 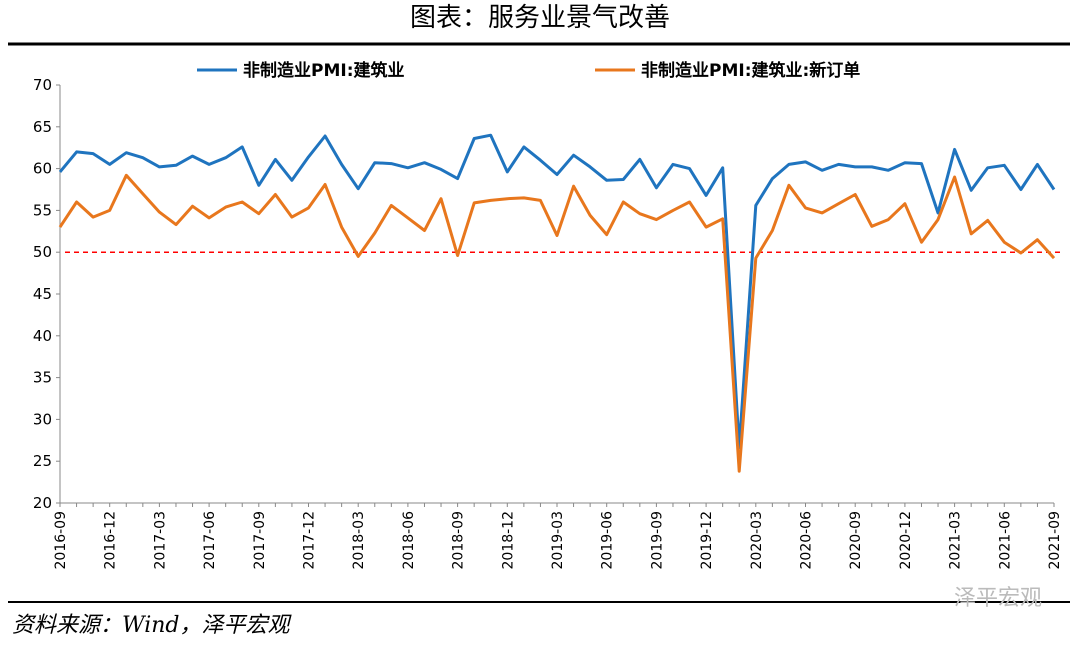 What do you see at coordinates (42, 169) in the screenshot?
I see `y-tick-label: 60` at bounding box center [42, 169].